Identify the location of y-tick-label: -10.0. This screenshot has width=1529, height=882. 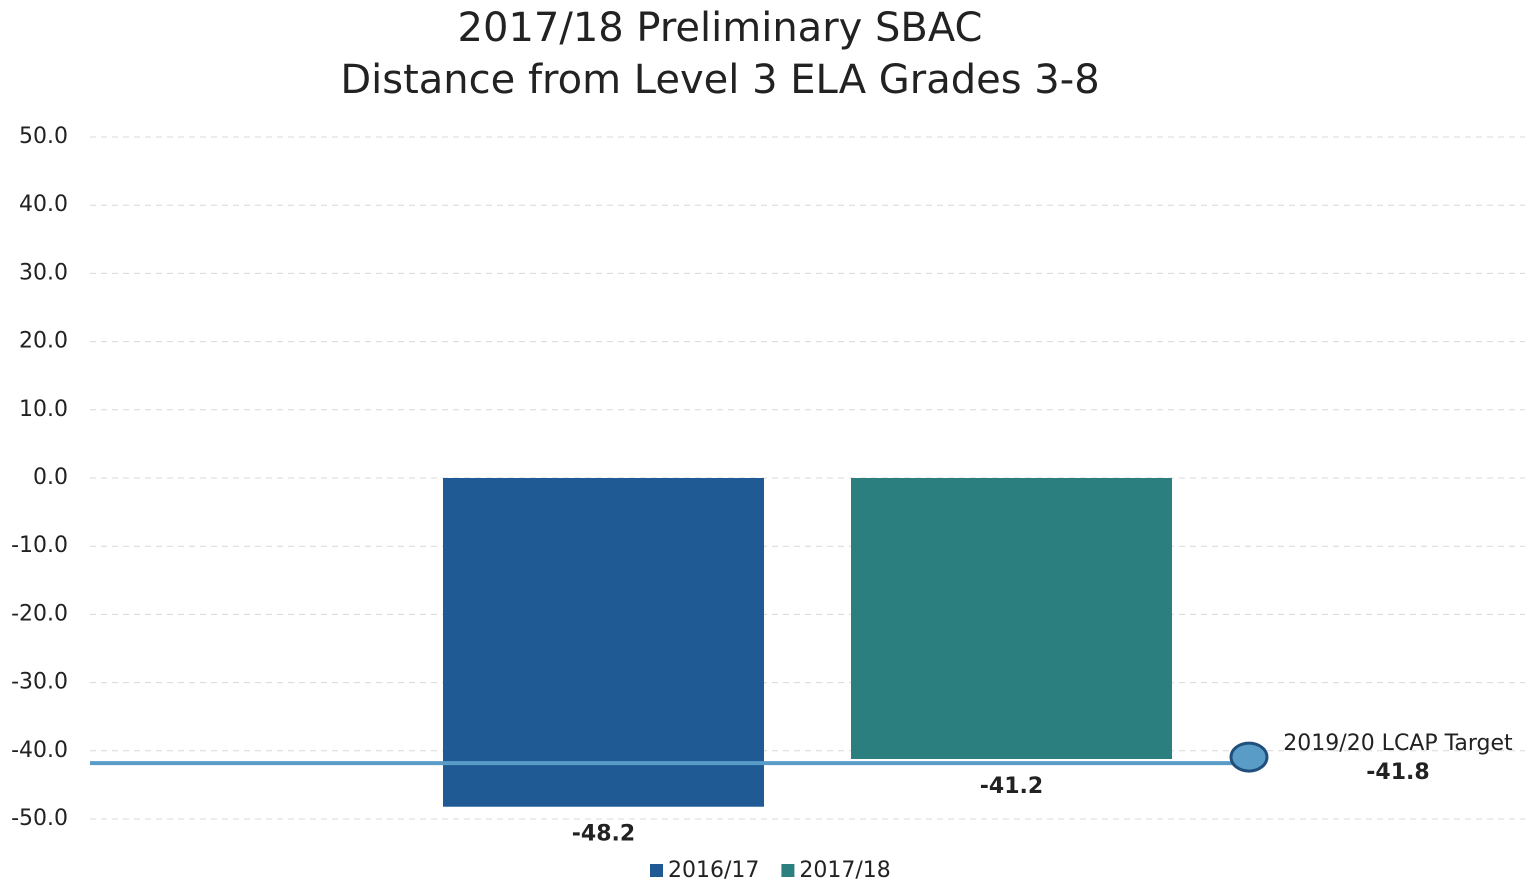
(39, 545).